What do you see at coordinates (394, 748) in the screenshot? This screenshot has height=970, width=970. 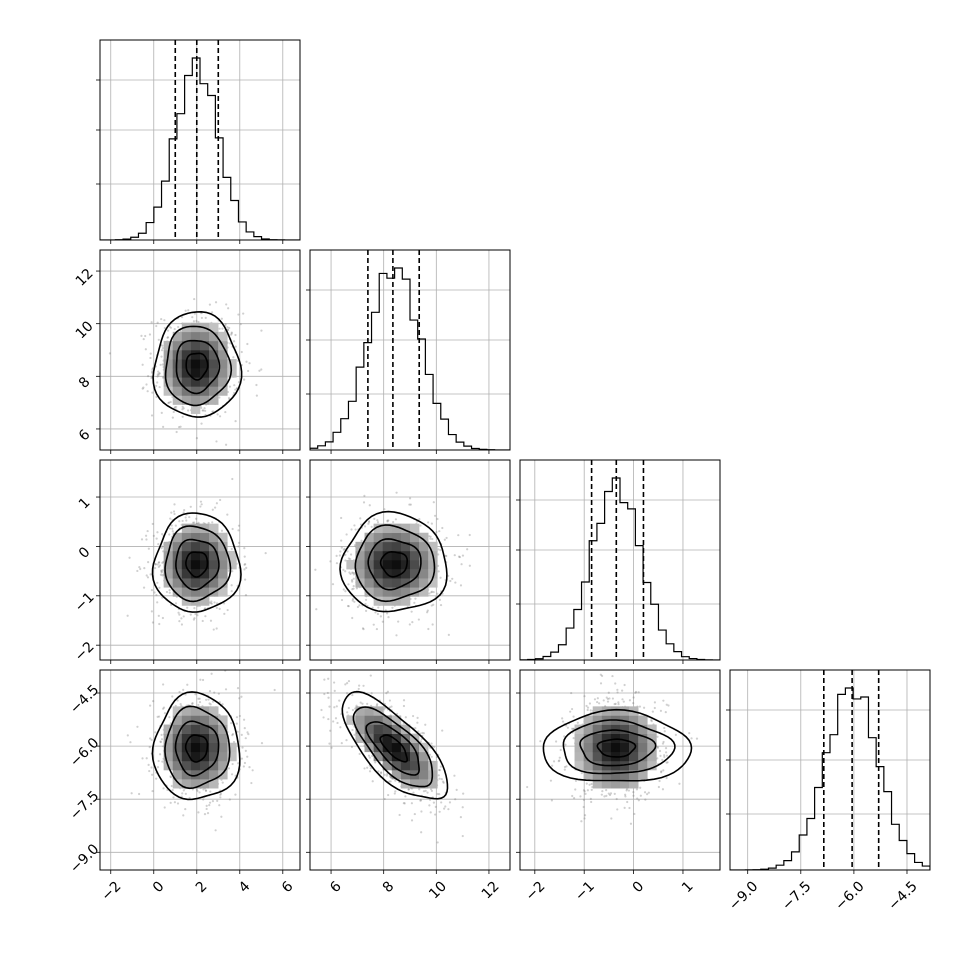 I see `contour-line` at bounding box center [394, 748].